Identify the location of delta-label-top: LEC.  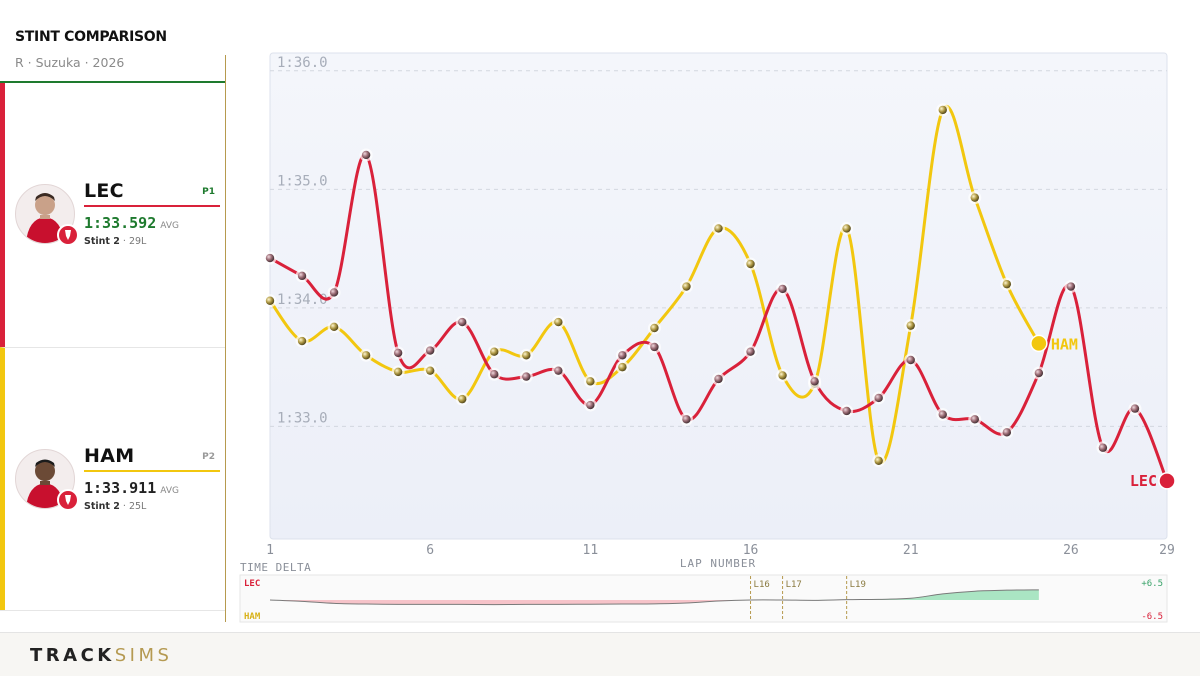
(252, 584).